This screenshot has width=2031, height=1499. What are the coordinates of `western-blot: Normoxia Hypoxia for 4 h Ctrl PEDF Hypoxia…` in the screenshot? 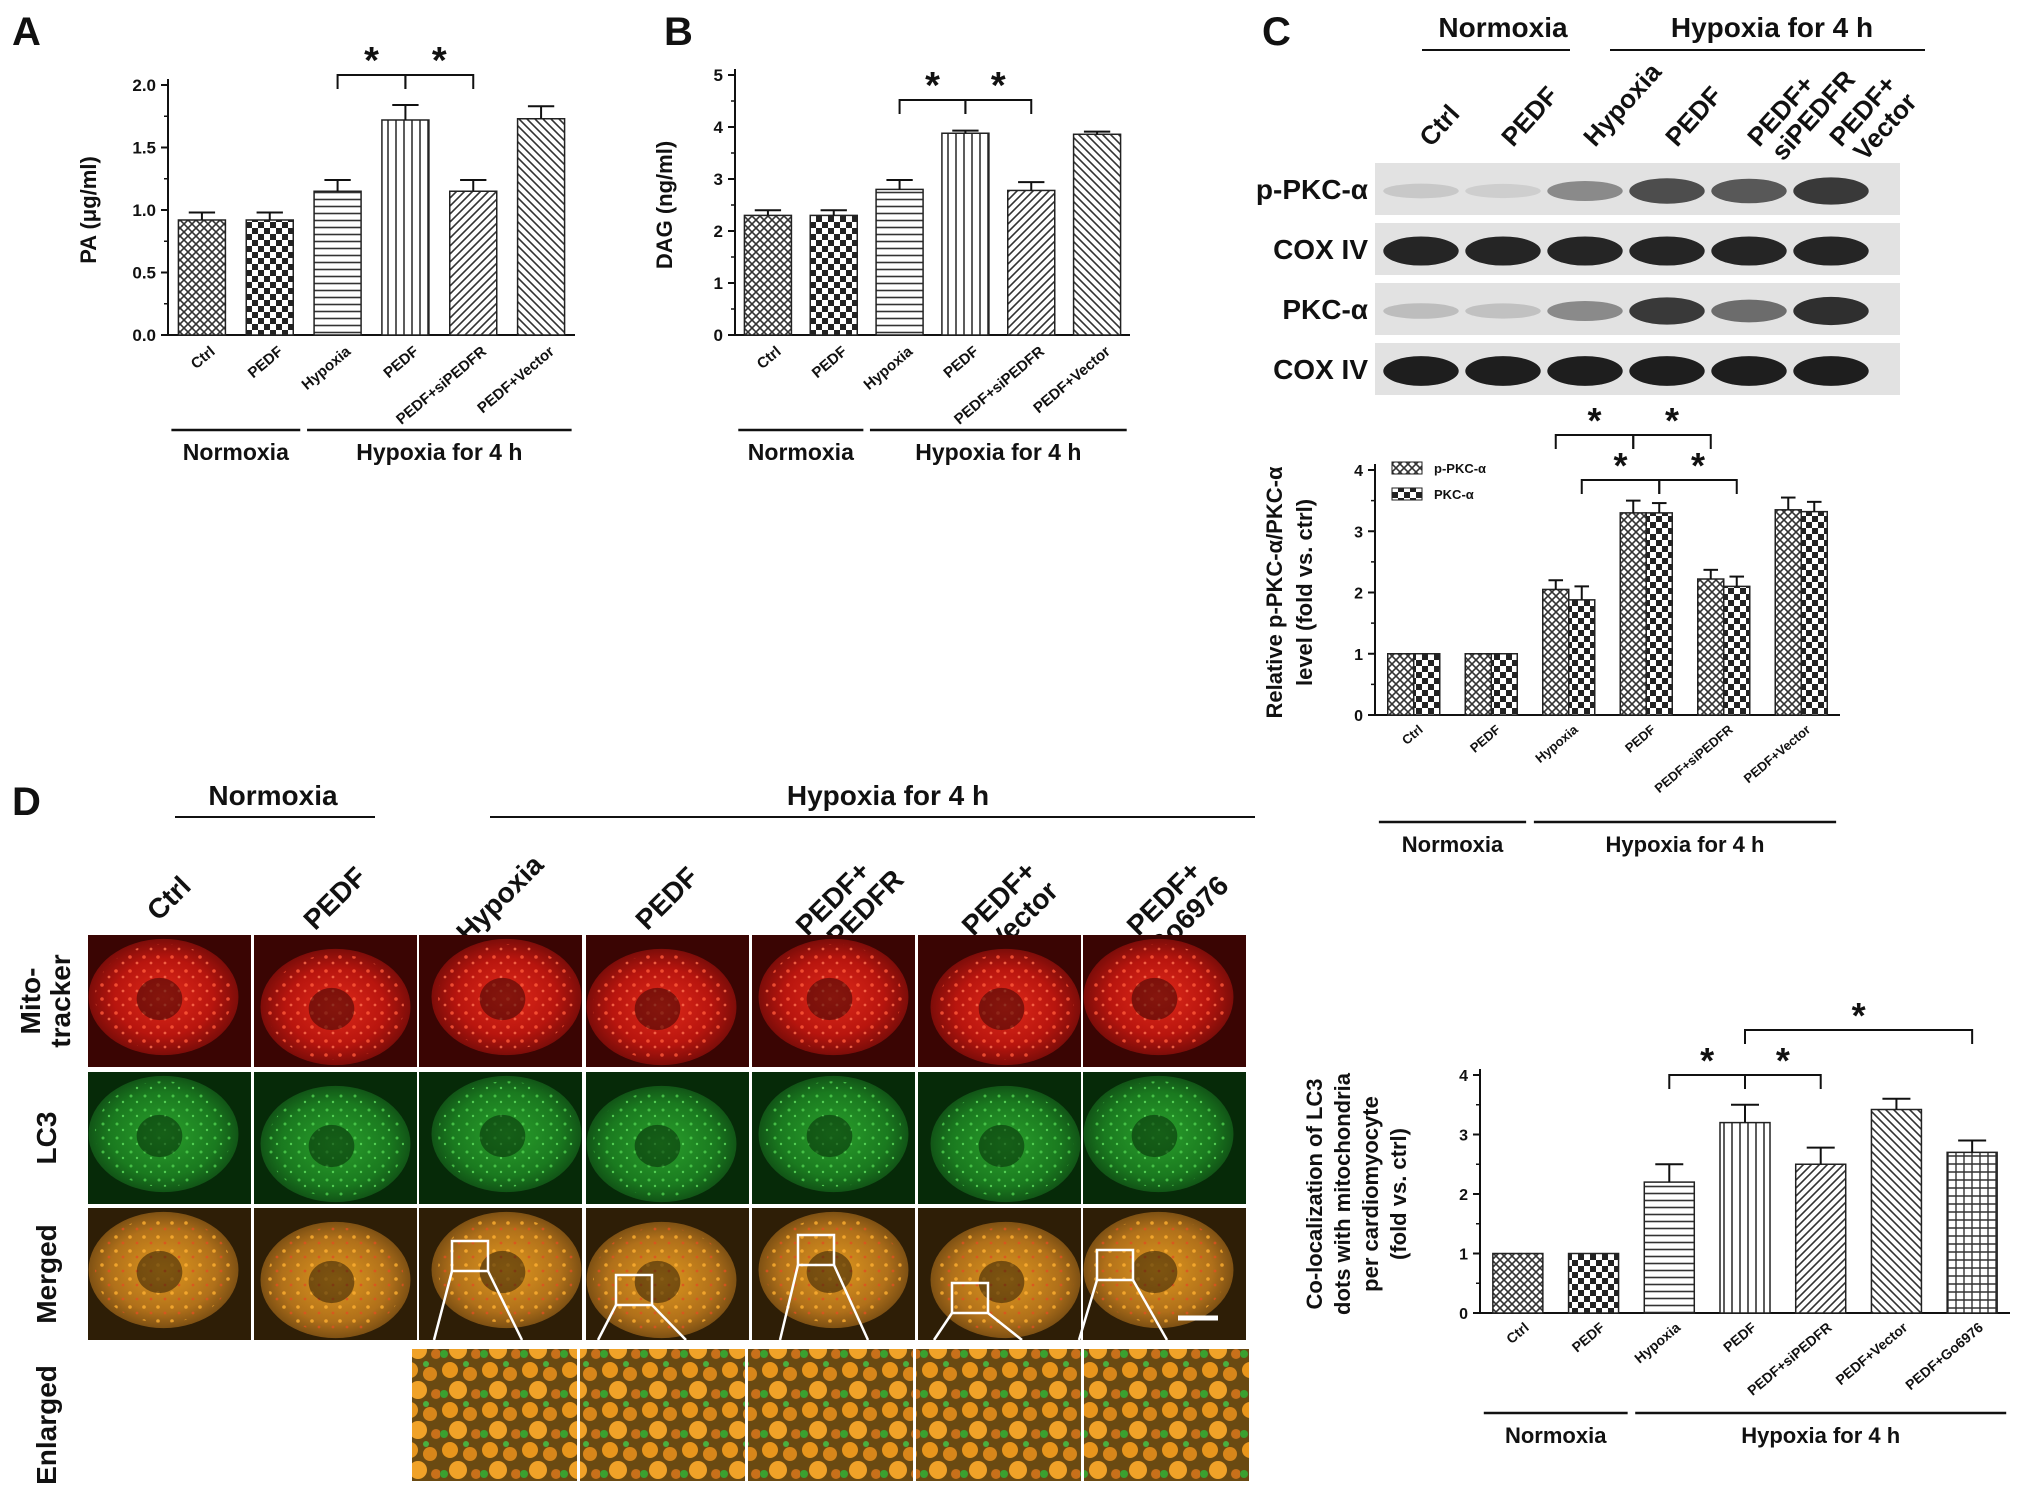 It's located at (1590, 203).